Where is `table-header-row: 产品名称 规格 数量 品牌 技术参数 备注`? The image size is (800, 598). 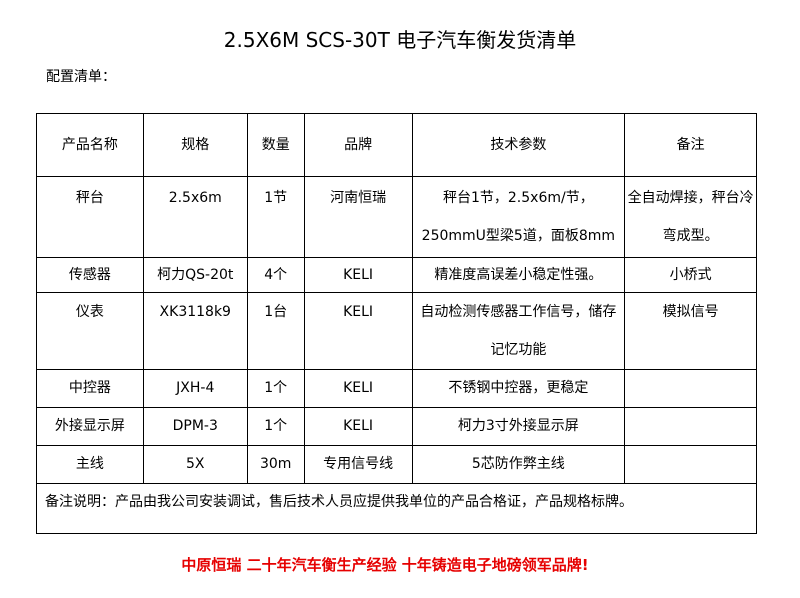
table-header-row: 产品名称 规格 数量 品牌 技术参数 备注 is located at coordinates (396, 145).